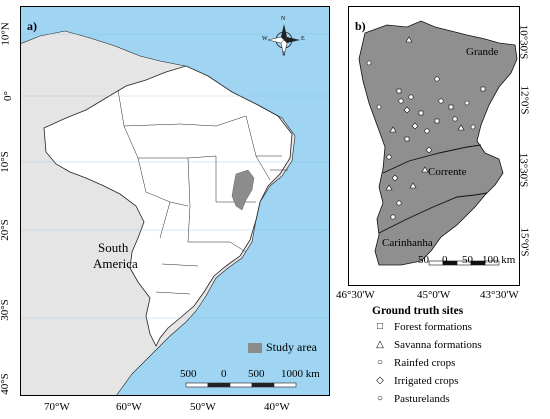  What do you see at coordinates (256, 374) in the screenshot?
I see `scale-bar-label-2: 500` at bounding box center [256, 374].